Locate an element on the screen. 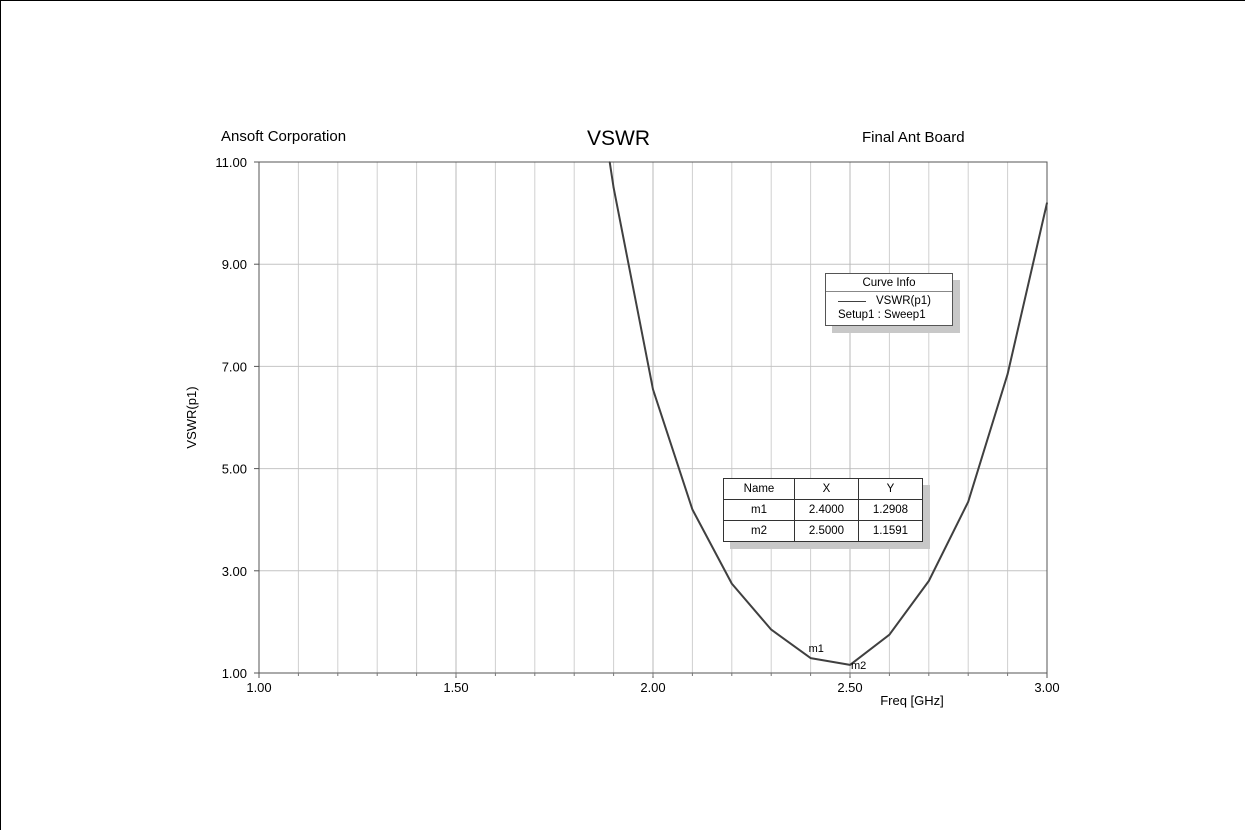 This screenshot has width=1245, height=830. legend-line-swatch is located at coordinates (852, 301).